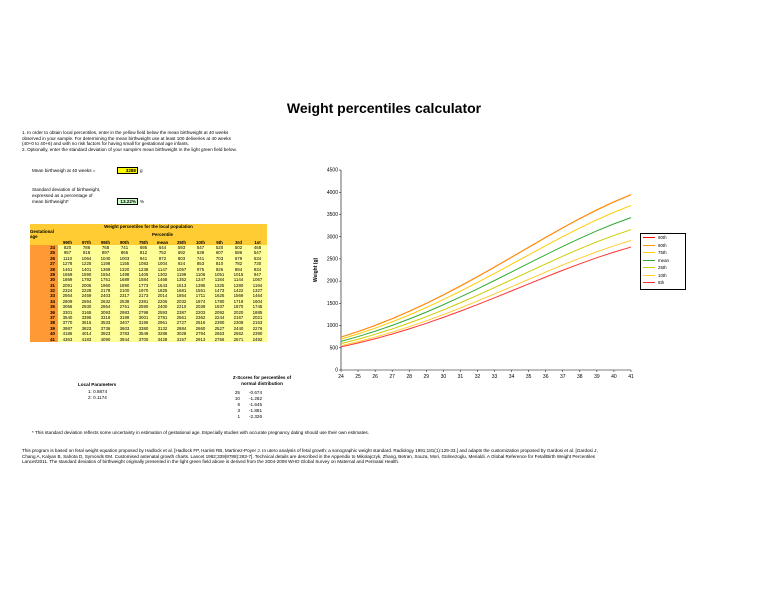  What do you see at coordinates (105, 339) in the screenshot?
I see `weight-cell: 4090` at bounding box center [105, 339].